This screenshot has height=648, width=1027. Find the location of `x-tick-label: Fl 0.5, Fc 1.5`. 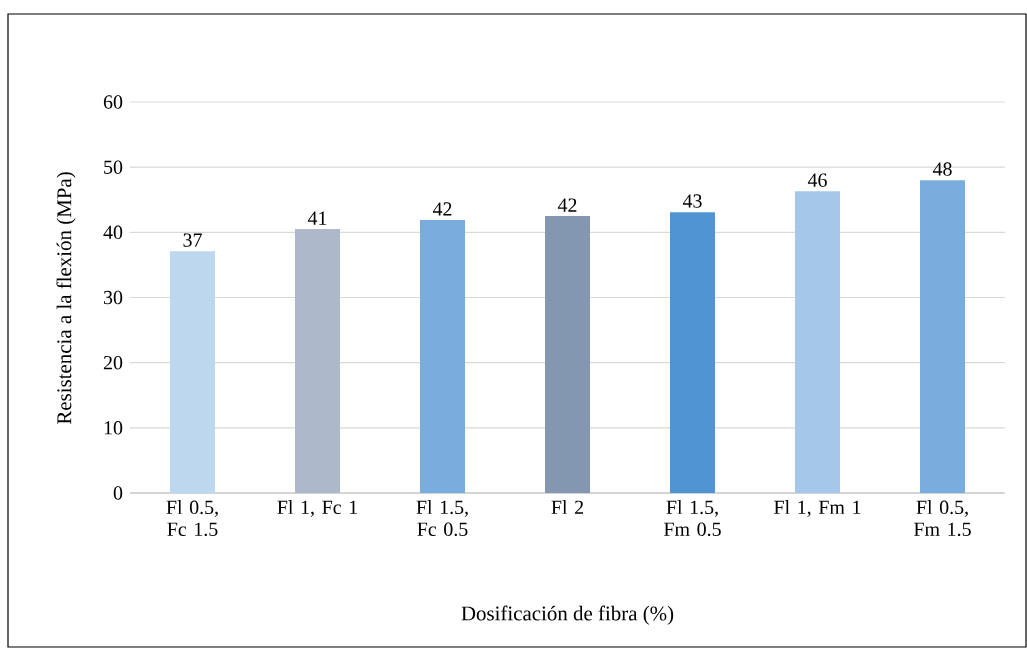

x-tick-label: Fl 0.5, Fc 1.5 is located at coordinates (192, 518).